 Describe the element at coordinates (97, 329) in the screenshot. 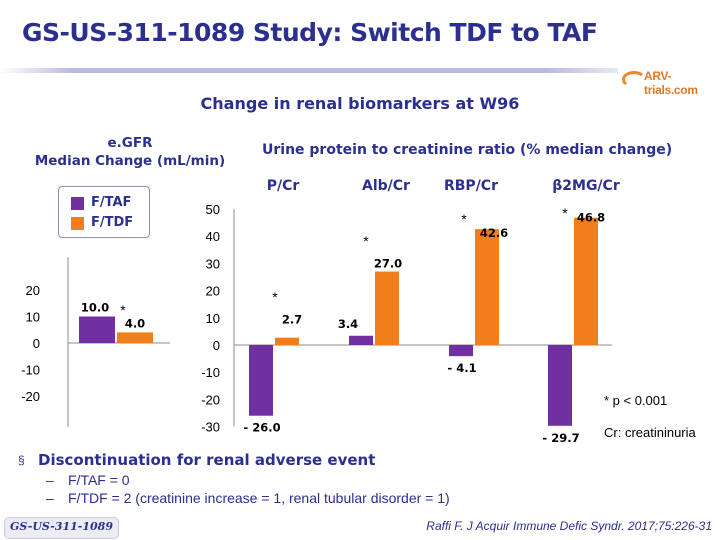

I see `egfr-bar-f-taf` at that location.